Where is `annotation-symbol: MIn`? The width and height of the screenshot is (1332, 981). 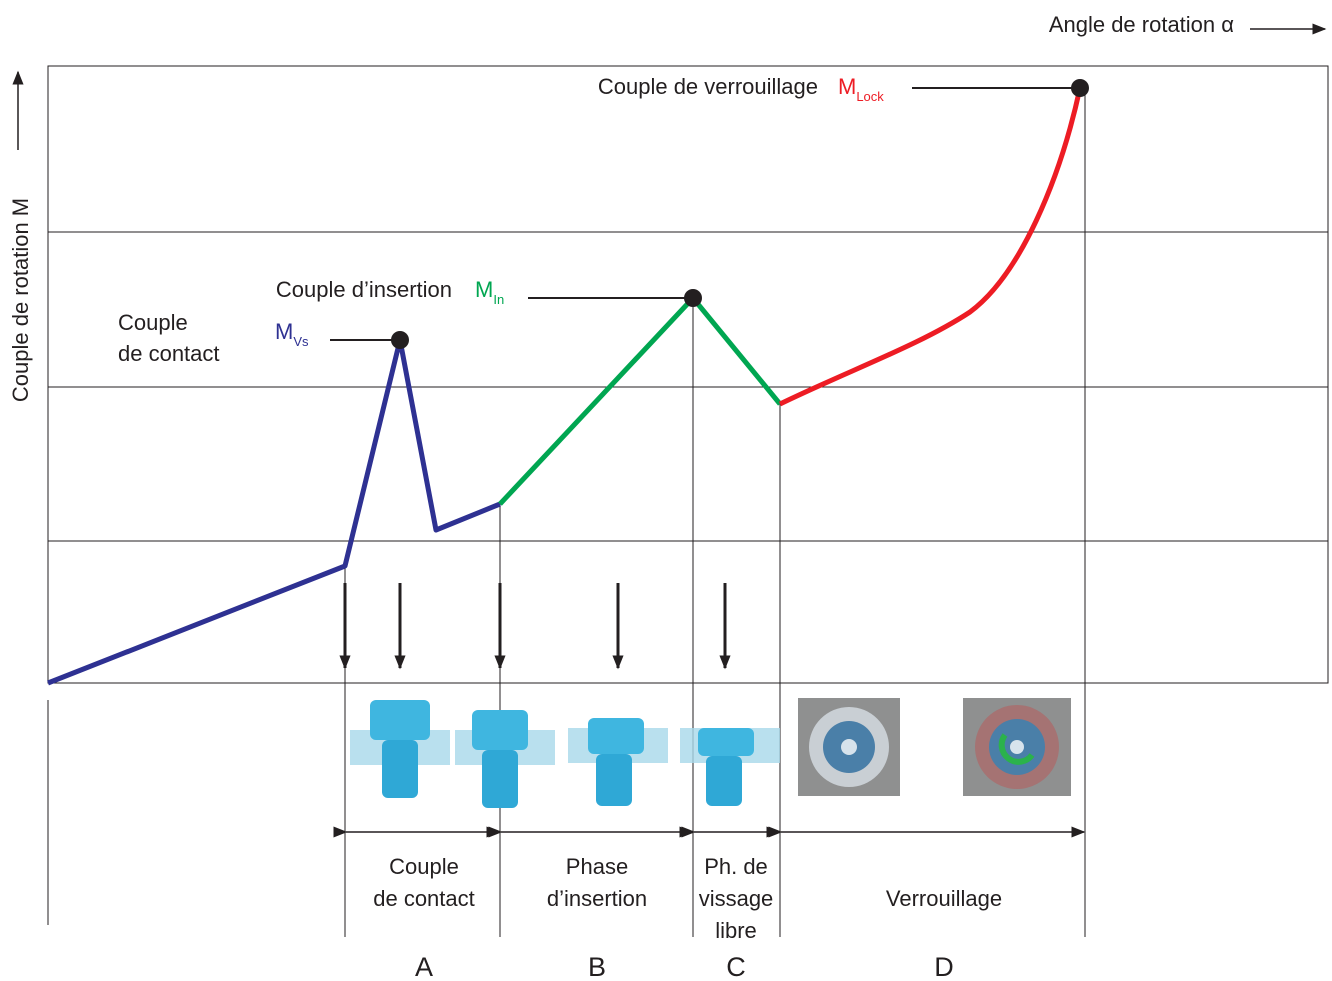 annotation-symbol: MIn is located at coordinates (489, 292).